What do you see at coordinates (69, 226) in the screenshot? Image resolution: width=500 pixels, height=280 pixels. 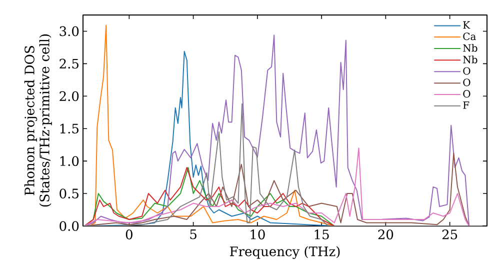 I see `y-tick-label: 0.0` at bounding box center [69, 226].